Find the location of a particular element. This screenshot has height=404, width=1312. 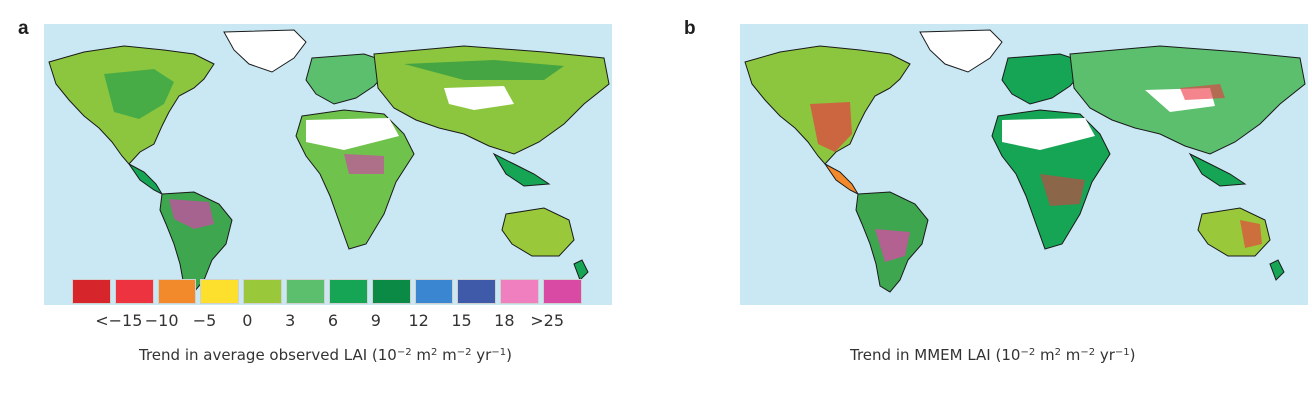

caption-a-unit2: m is located at coordinates (447, 355).